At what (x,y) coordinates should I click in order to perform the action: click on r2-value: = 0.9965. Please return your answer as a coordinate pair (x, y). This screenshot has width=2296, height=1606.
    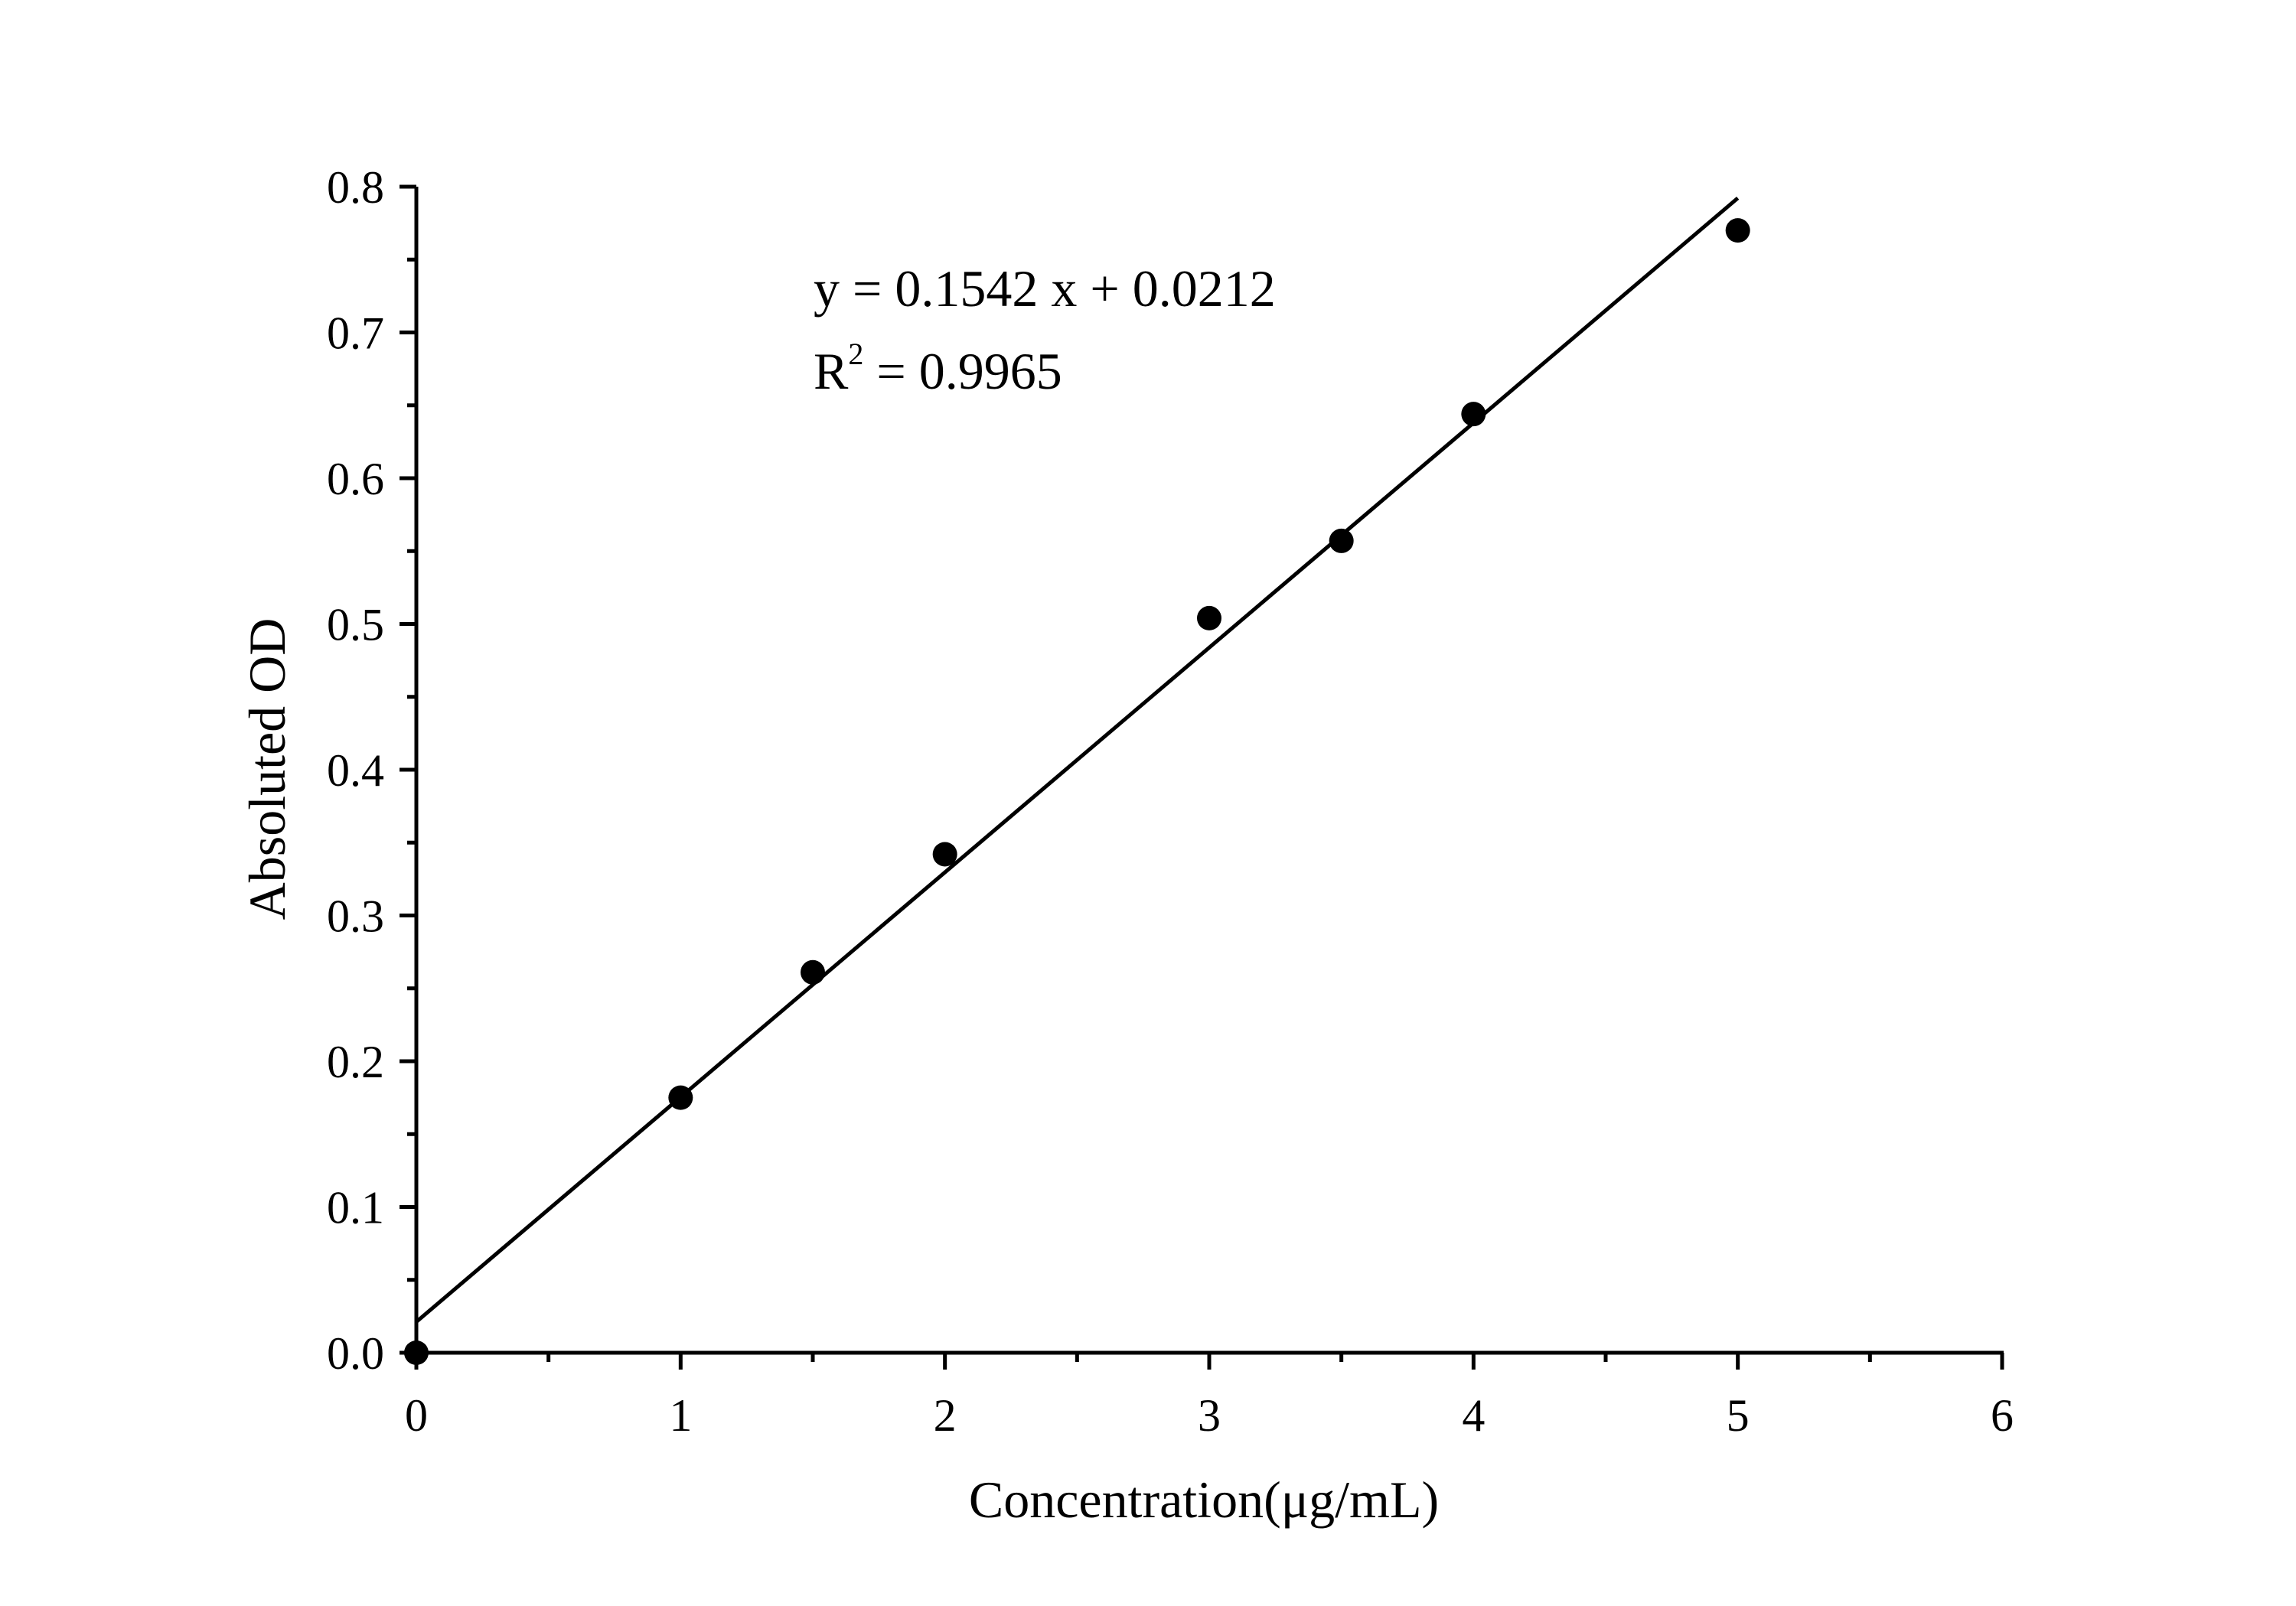
    Looking at the image, I should click on (962, 371).